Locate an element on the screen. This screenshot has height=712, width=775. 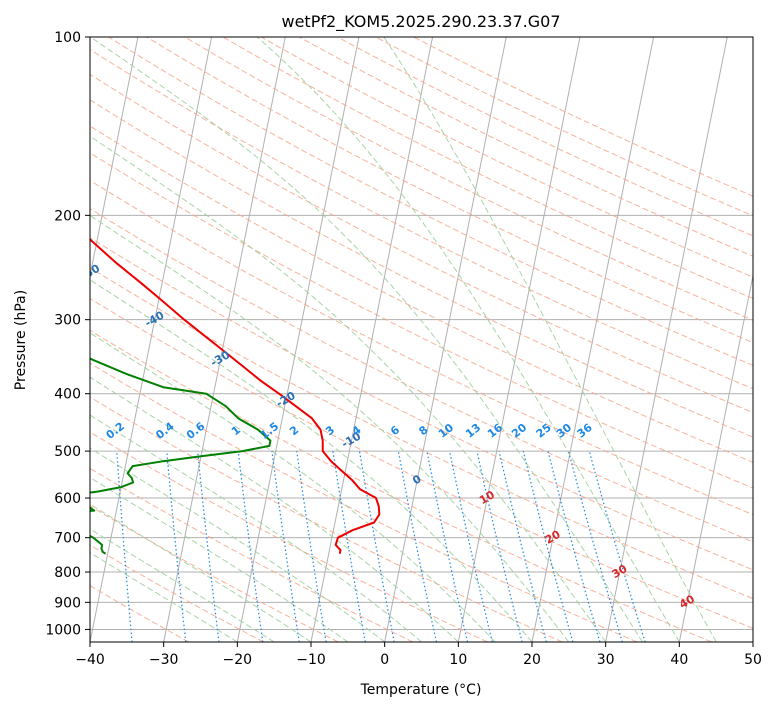
x-tick-label: −40 is located at coordinates (90, 660).